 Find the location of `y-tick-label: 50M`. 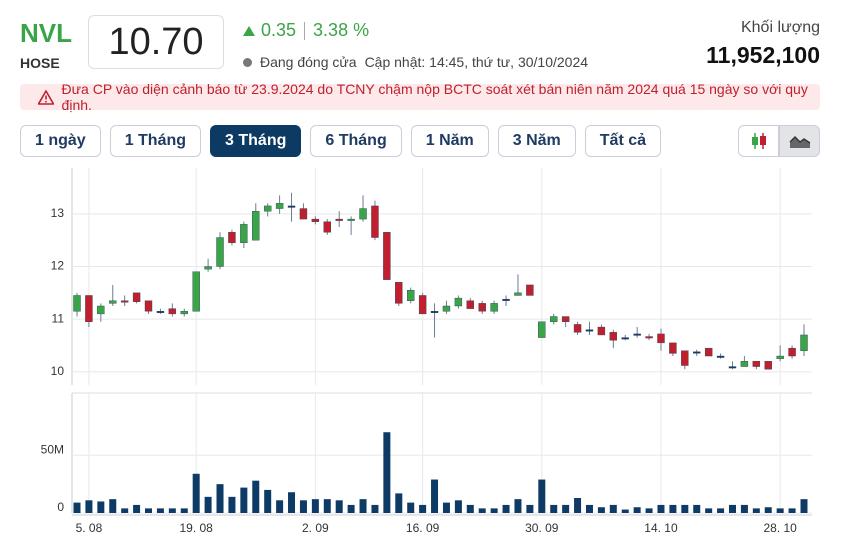

y-tick-label: 50M is located at coordinates (52, 449).